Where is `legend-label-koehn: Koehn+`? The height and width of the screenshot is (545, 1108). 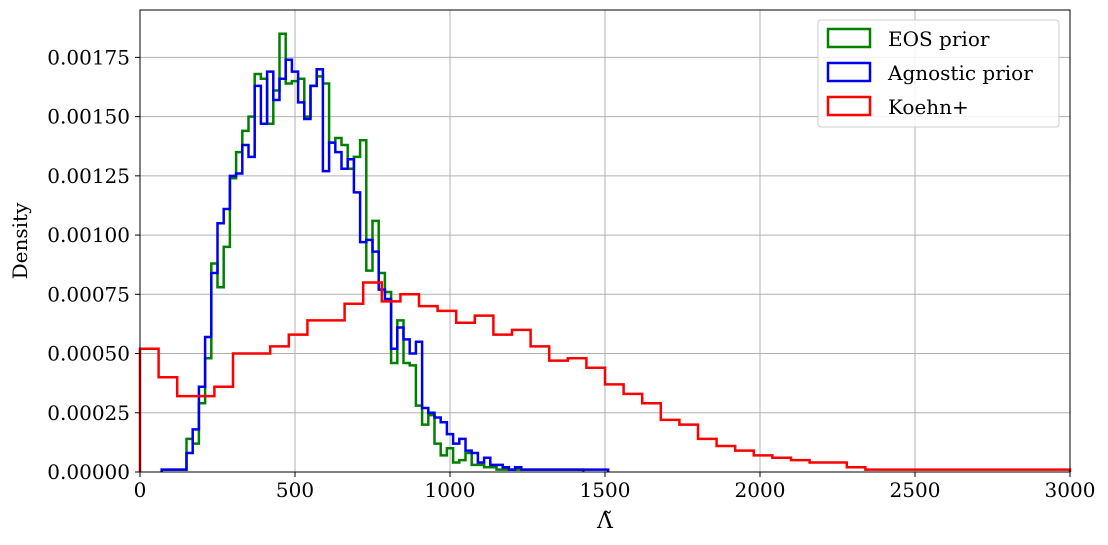 legend-label-koehn: Koehn+ is located at coordinates (928, 107).